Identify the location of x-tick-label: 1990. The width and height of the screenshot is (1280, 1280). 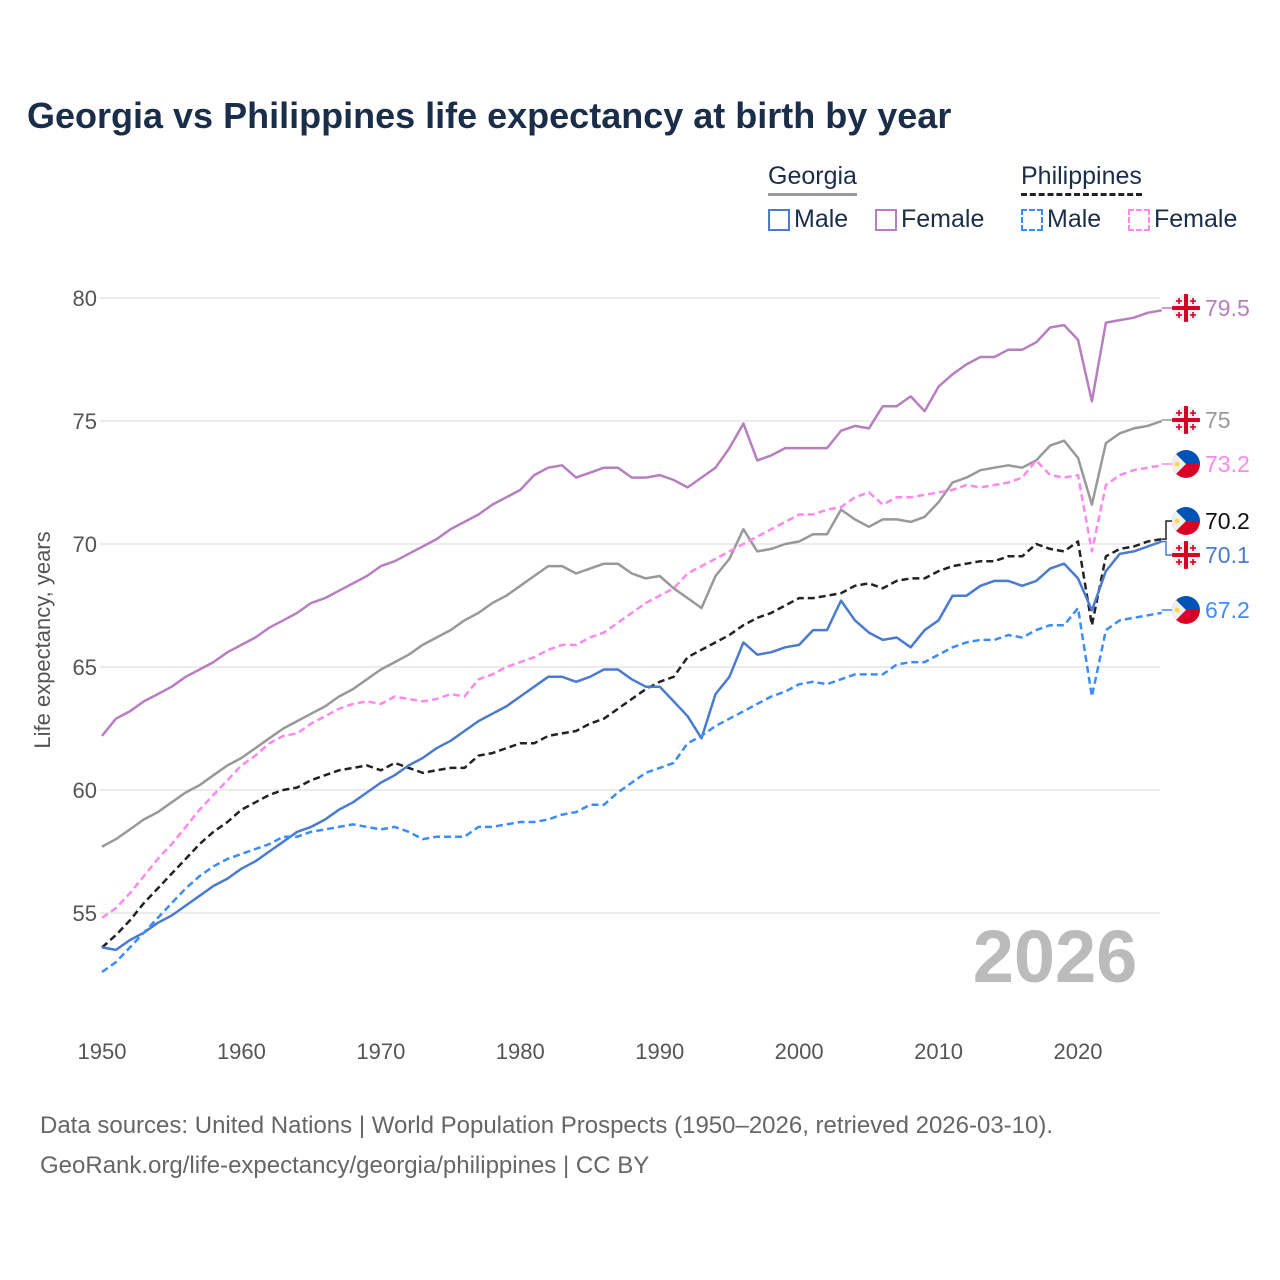
(659, 1051).